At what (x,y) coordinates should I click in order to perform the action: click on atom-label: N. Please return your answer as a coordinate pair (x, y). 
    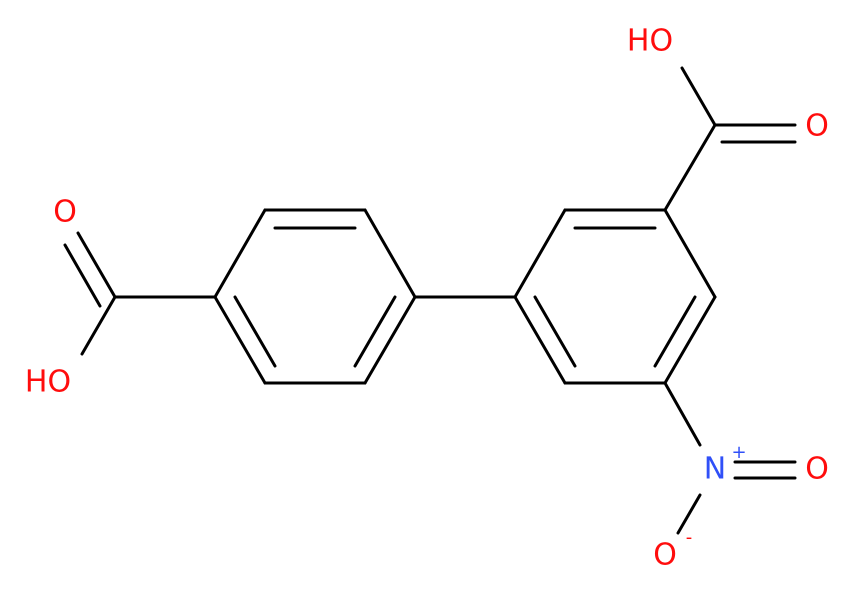
    Looking at the image, I should click on (715, 469).